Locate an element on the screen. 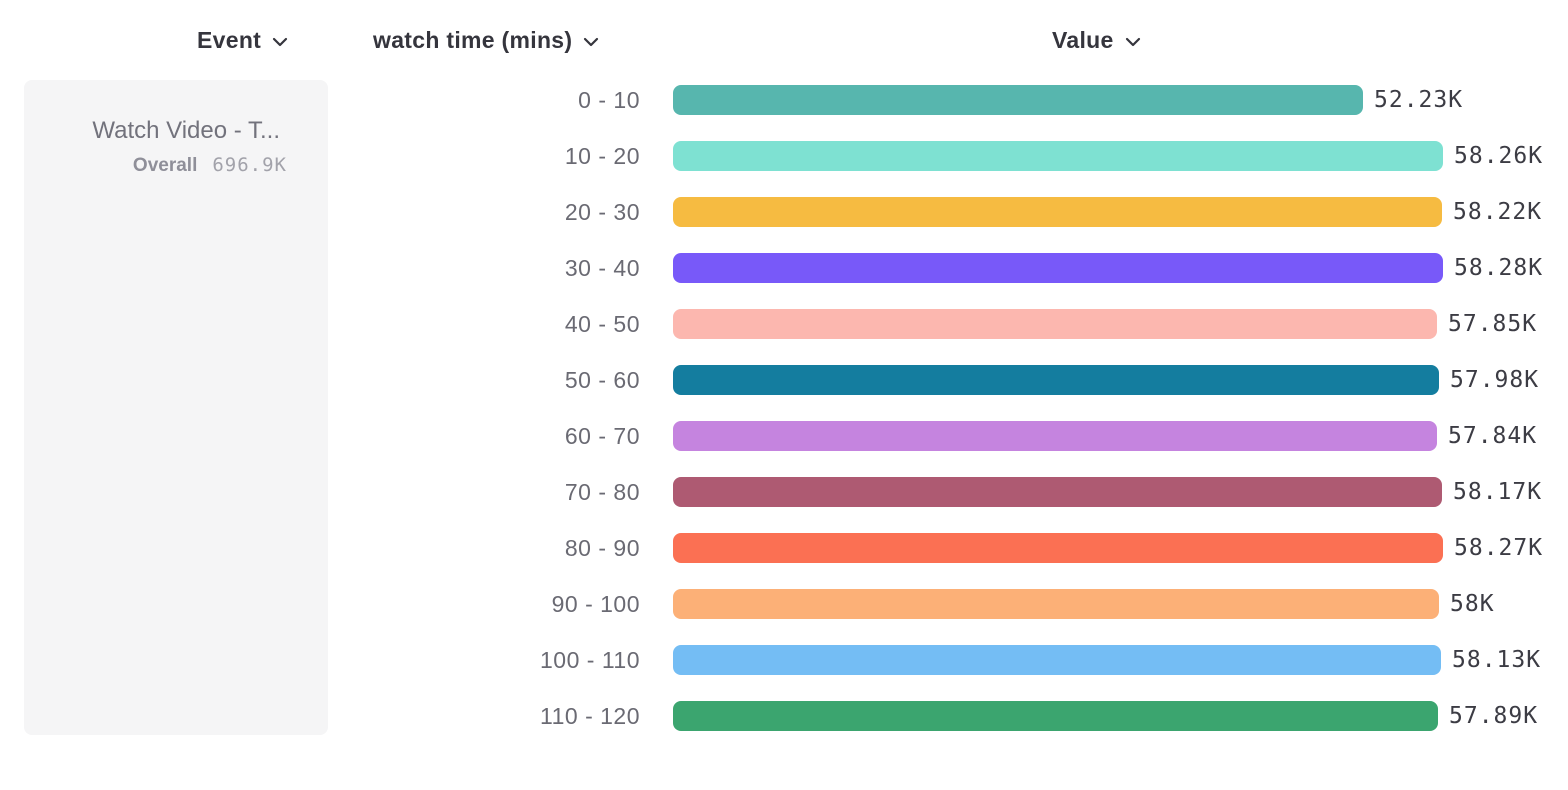 The image size is (1568, 790). event-column-header: Event is located at coordinates (242, 40).